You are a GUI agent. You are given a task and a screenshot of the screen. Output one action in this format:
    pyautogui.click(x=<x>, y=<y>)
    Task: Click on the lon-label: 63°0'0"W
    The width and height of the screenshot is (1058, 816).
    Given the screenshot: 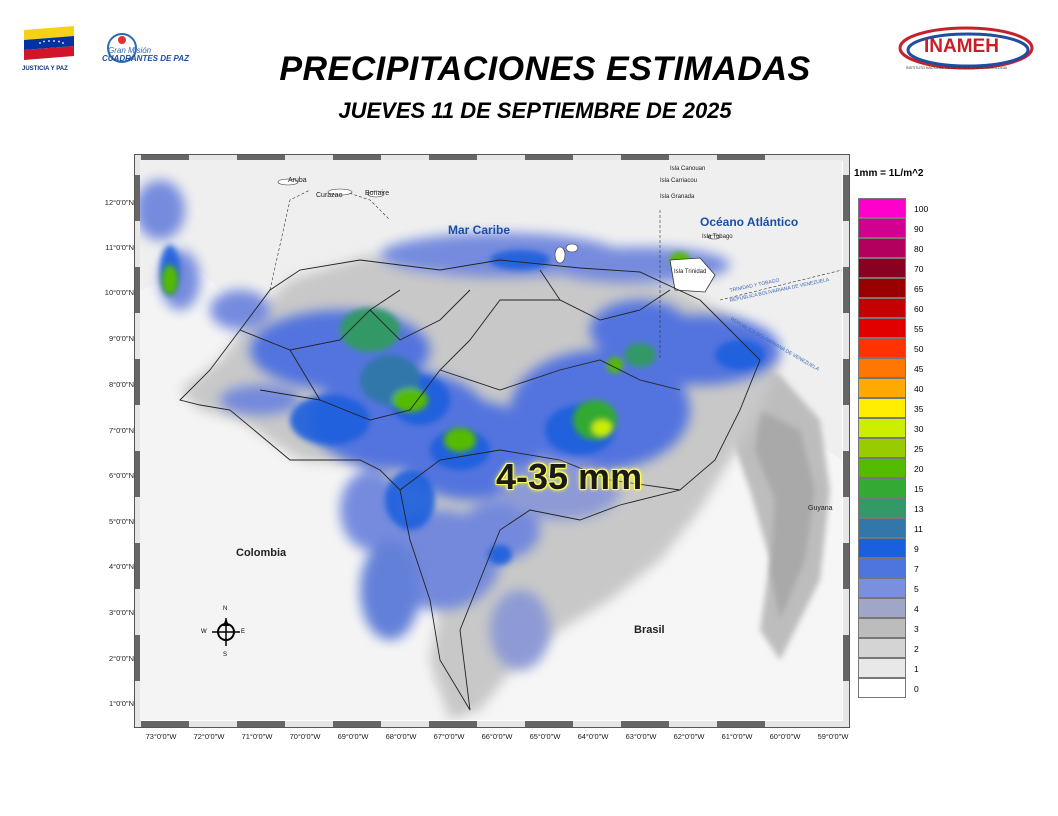 What is the action you would take?
    pyautogui.click(x=641, y=736)
    